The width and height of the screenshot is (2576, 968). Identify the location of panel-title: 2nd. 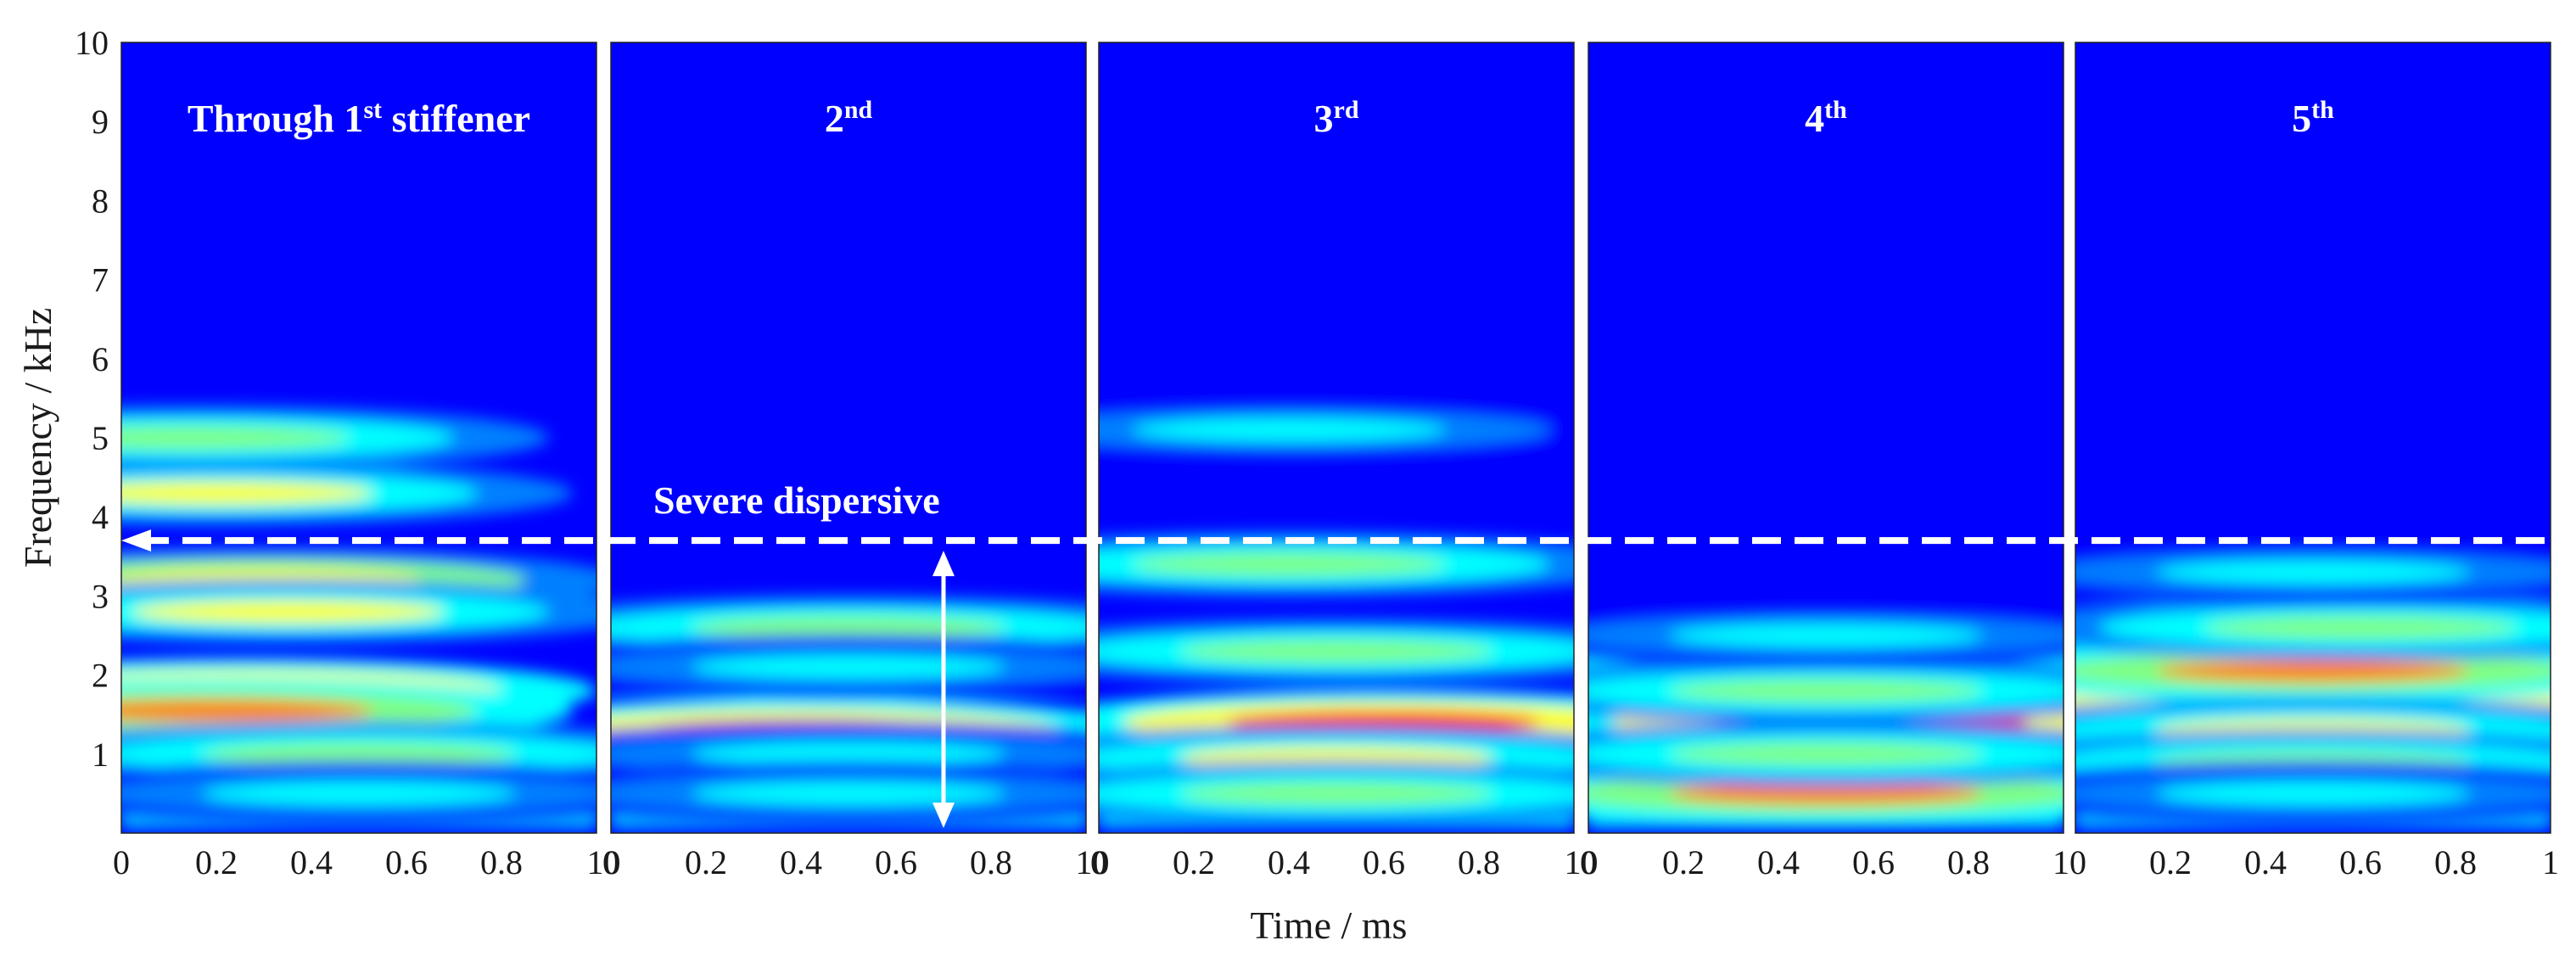
(849, 118).